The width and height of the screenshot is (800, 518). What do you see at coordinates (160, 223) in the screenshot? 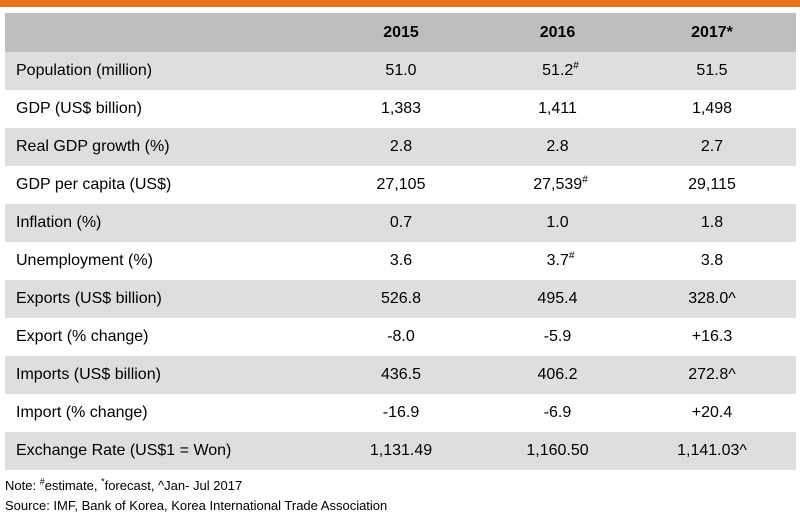
I see `row-label: Inflation (%)` at bounding box center [160, 223].